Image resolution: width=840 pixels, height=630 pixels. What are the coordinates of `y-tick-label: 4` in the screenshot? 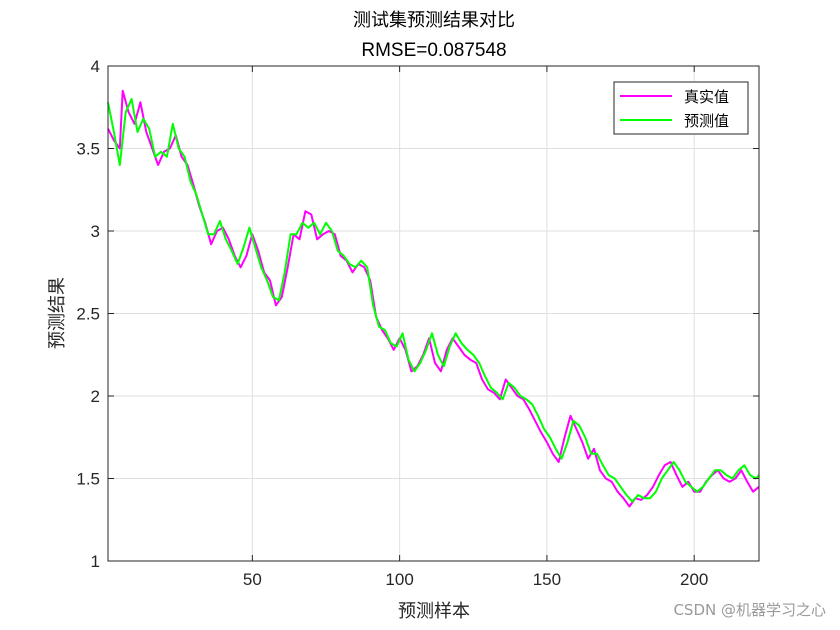 It's located at (95, 66).